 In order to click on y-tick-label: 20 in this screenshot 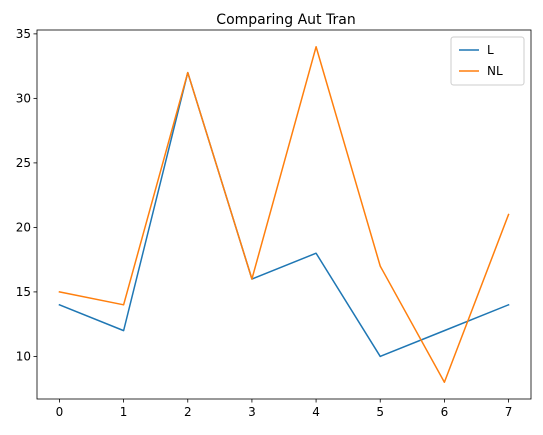, I will do `click(23, 228)`.